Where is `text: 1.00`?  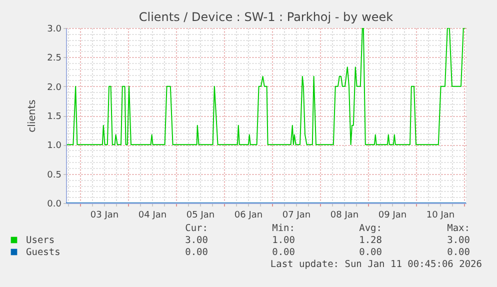 text: 1.00 is located at coordinates (284, 240).